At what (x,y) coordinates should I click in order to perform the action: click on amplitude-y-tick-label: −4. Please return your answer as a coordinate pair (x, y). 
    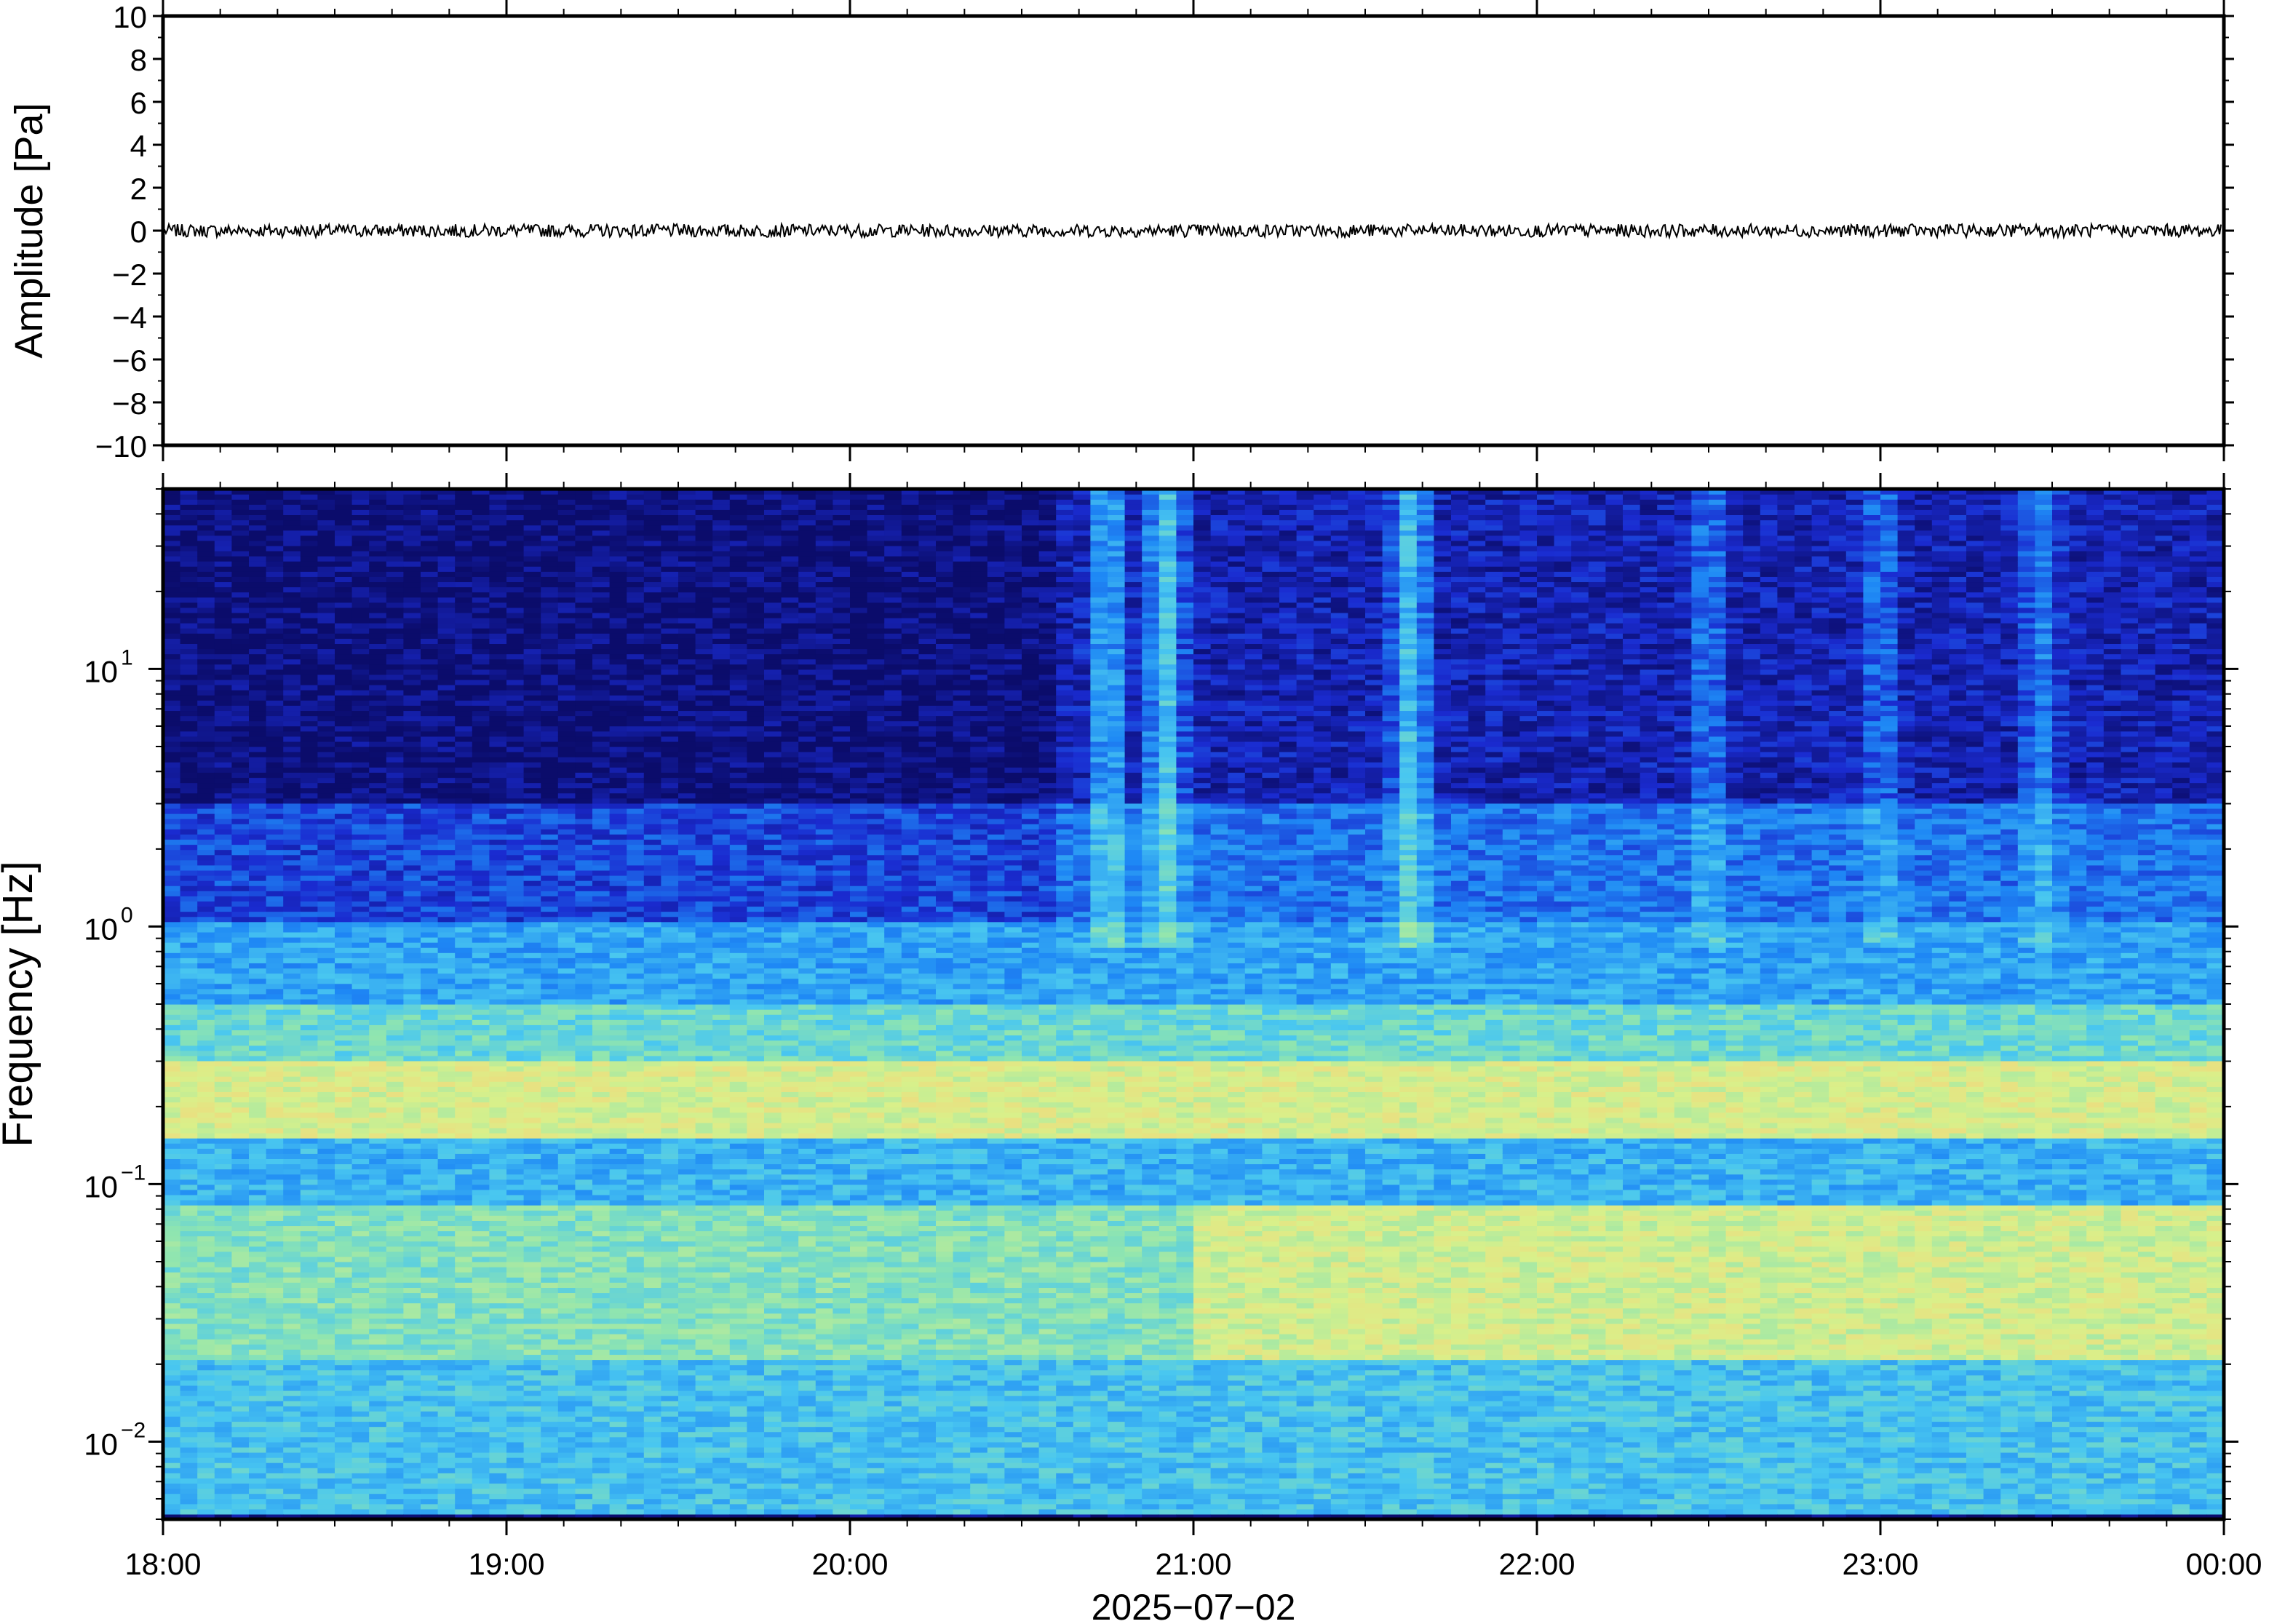
    Looking at the image, I should click on (130, 317).